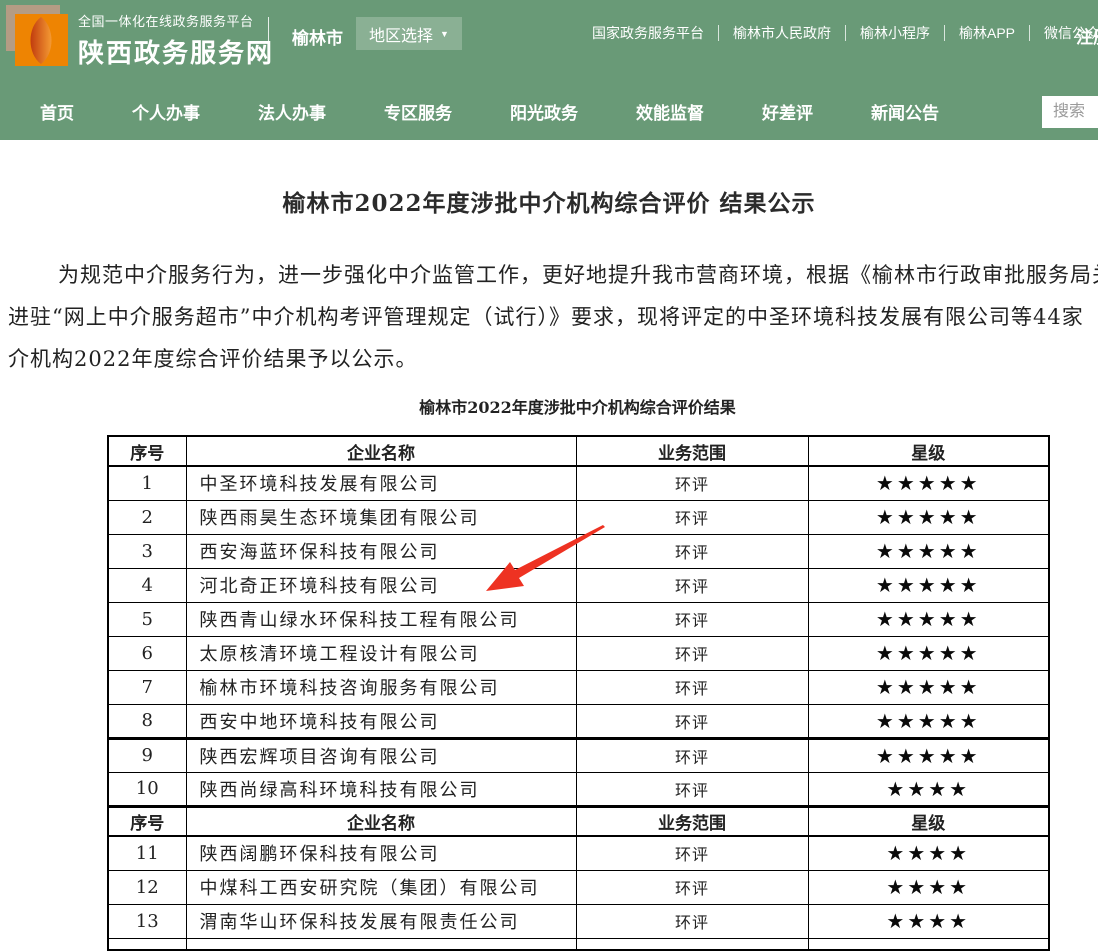  Describe the element at coordinates (147, 789) in the screenshot. I see `cell-no: 10` at that location.